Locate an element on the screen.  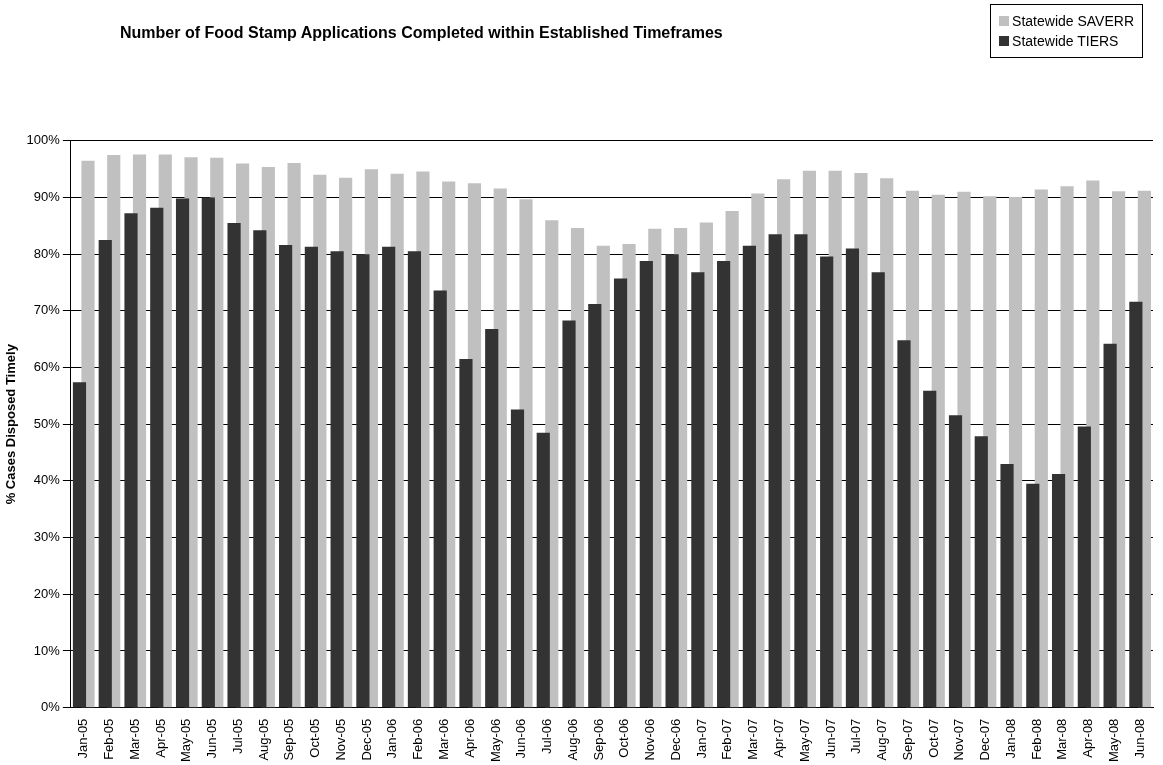
x-tick-label: May-07 is located at coordinates (804, 740).